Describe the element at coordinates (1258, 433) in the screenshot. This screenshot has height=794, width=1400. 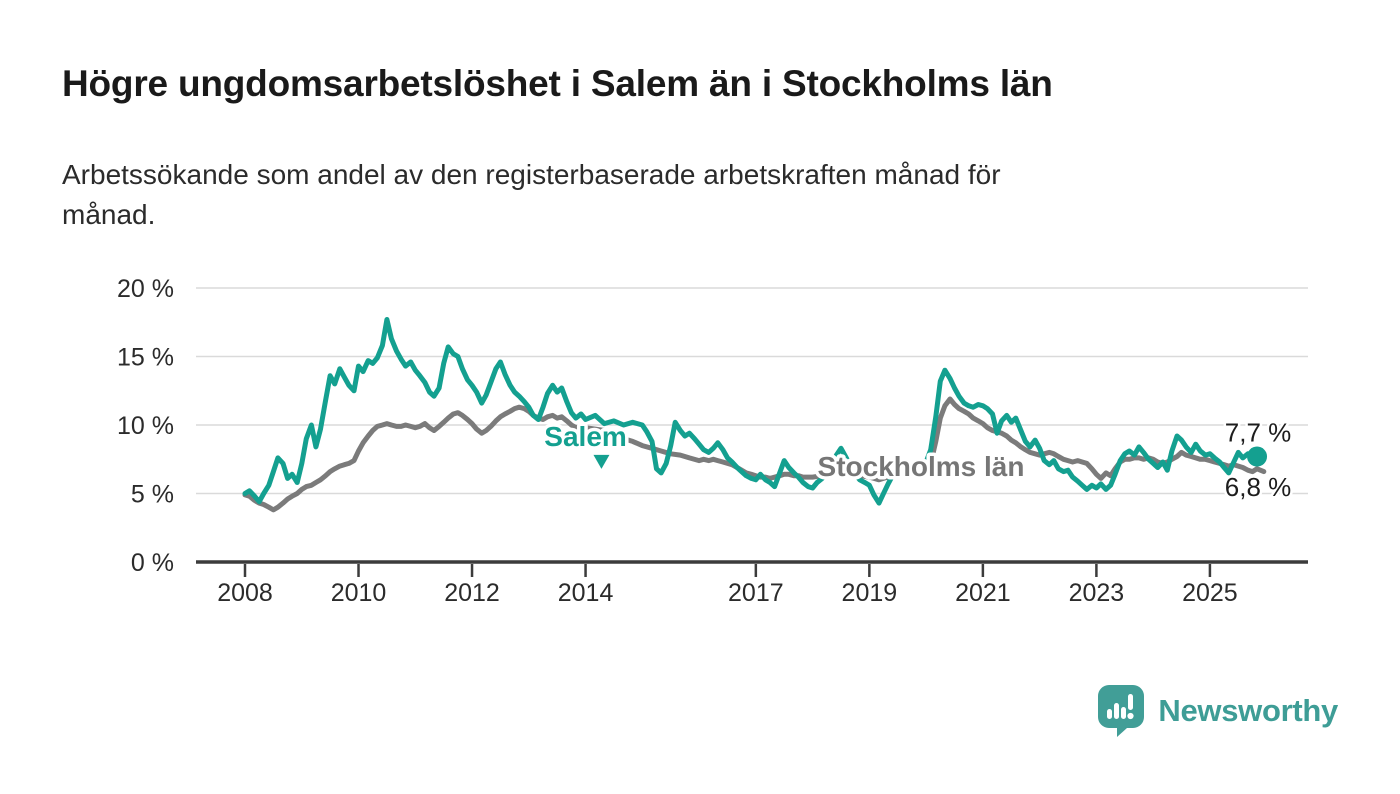
I see `end-value-label-salem: 7,7 %` at that location.